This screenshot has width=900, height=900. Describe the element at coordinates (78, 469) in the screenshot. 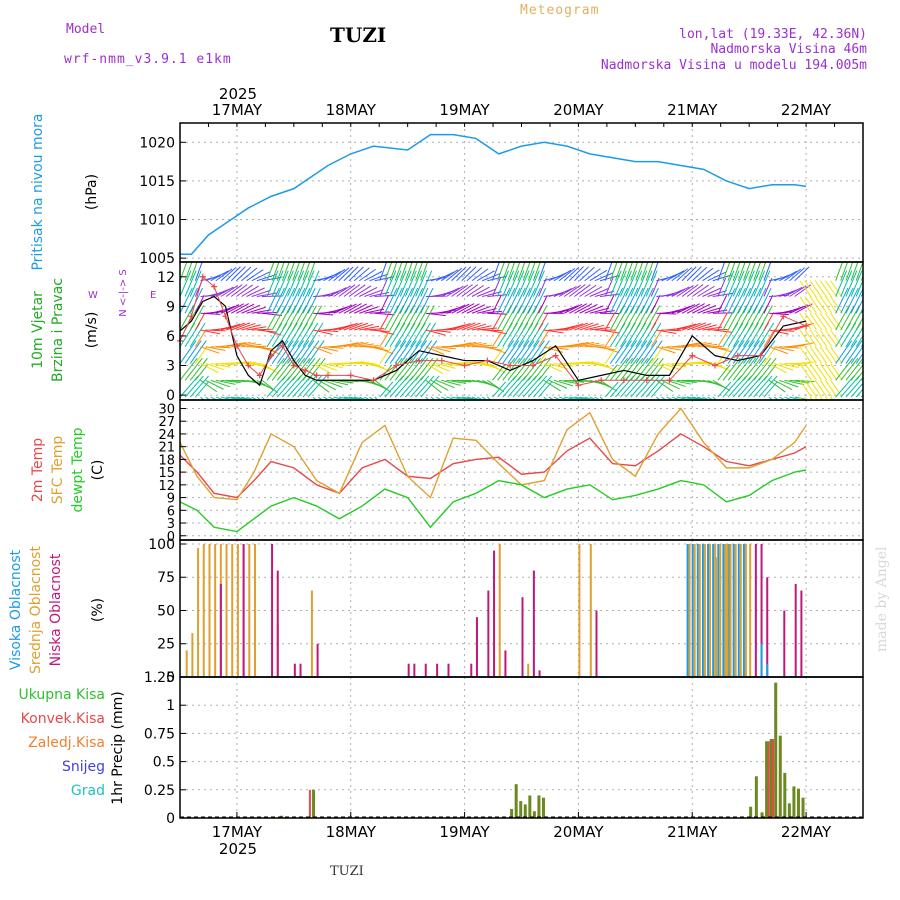

I see `temp-ylabel-dew: dewpt Temp` at that location.